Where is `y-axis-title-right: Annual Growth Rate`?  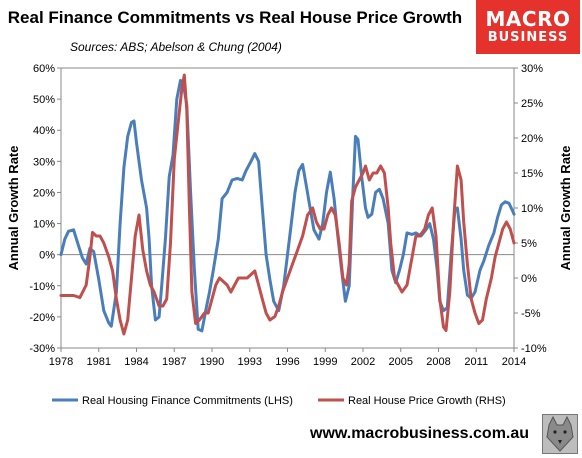 y-axis-title-right: Annual Growth Rate is located at coordinates (565, 208).